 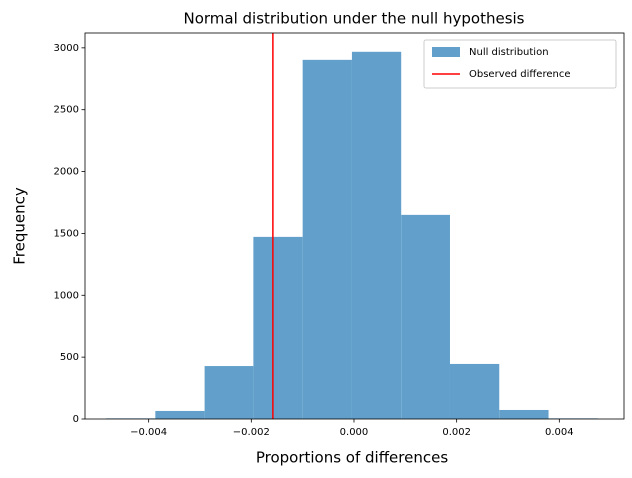 What do you see at coordinates (456, 432) in the screenshot?
I see `x-tick-label: 0.002` at bounding box center [456, 432].